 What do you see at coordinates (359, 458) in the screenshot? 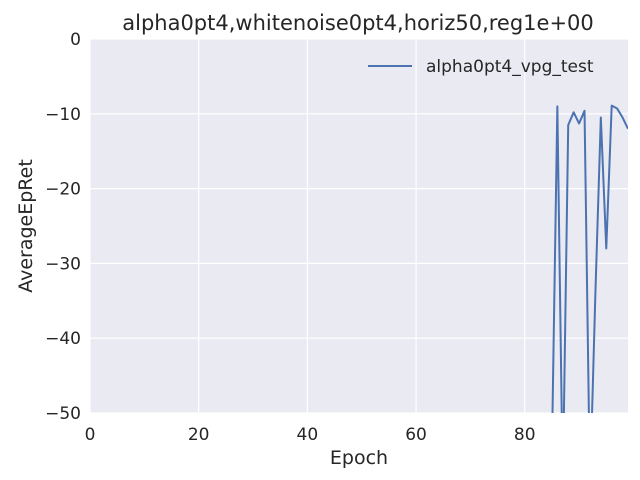
I see `x-axis-label: Epoch` at bounding box center [359, 458].